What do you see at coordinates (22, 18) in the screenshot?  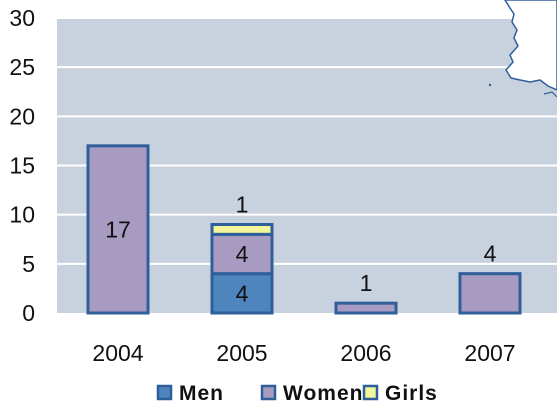 I see `y-tick-label: 30` at bounding box center [22, 18].